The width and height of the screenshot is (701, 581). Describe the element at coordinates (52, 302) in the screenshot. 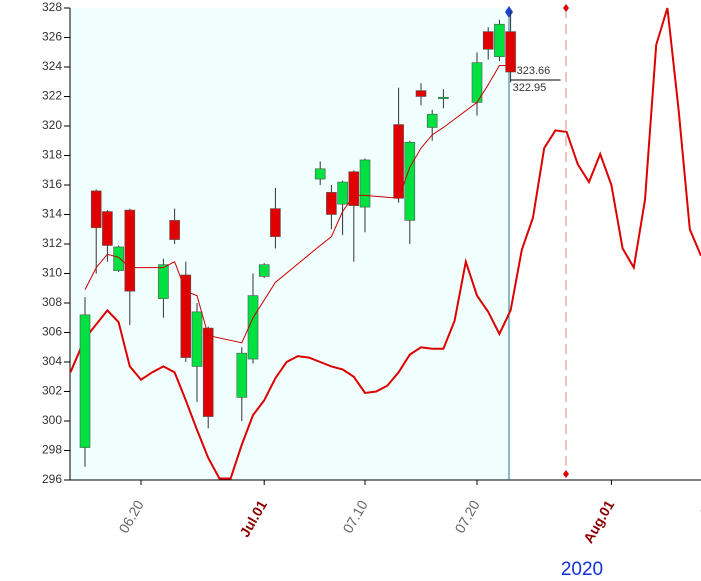

I see `y-tick-label: 308` at that location.